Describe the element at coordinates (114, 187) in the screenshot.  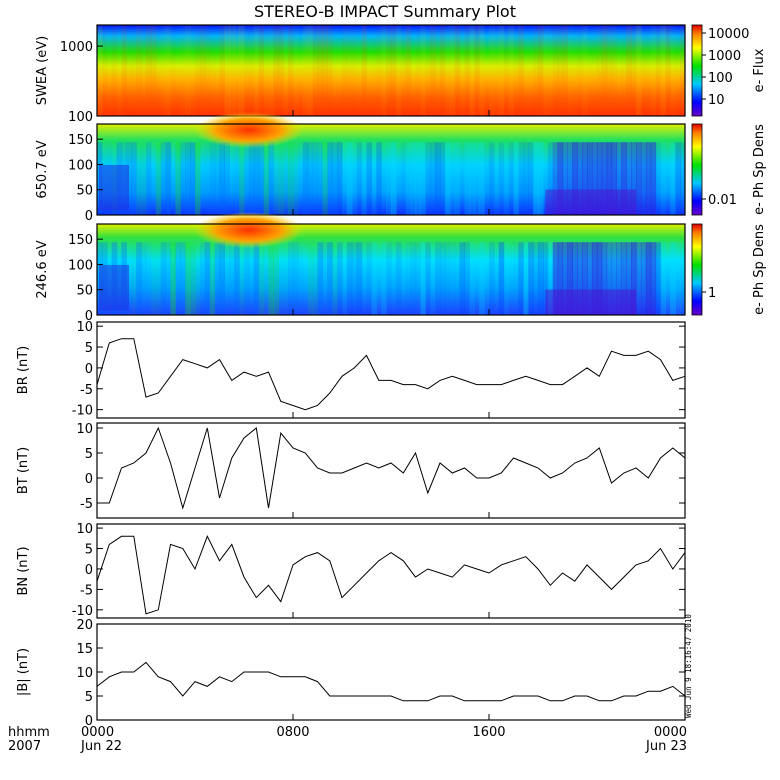
I see `low-region` at that location.